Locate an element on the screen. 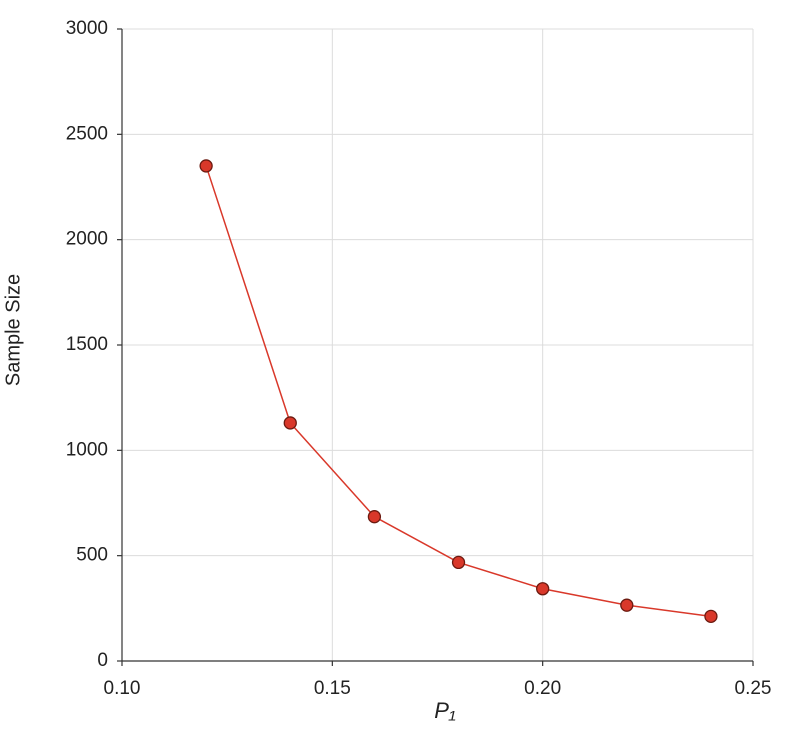 The height and width of the screenshot is (736, 786). y-tick-label: 1500 is located at coordinates (87, 344).